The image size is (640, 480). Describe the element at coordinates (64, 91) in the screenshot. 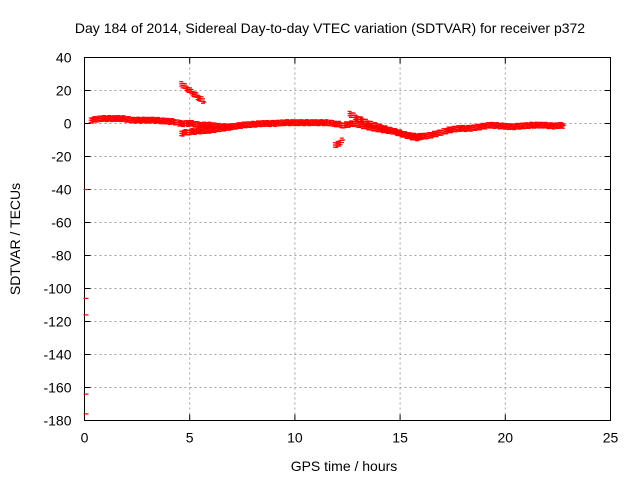

I see `y-tick-label: 20` at that location.